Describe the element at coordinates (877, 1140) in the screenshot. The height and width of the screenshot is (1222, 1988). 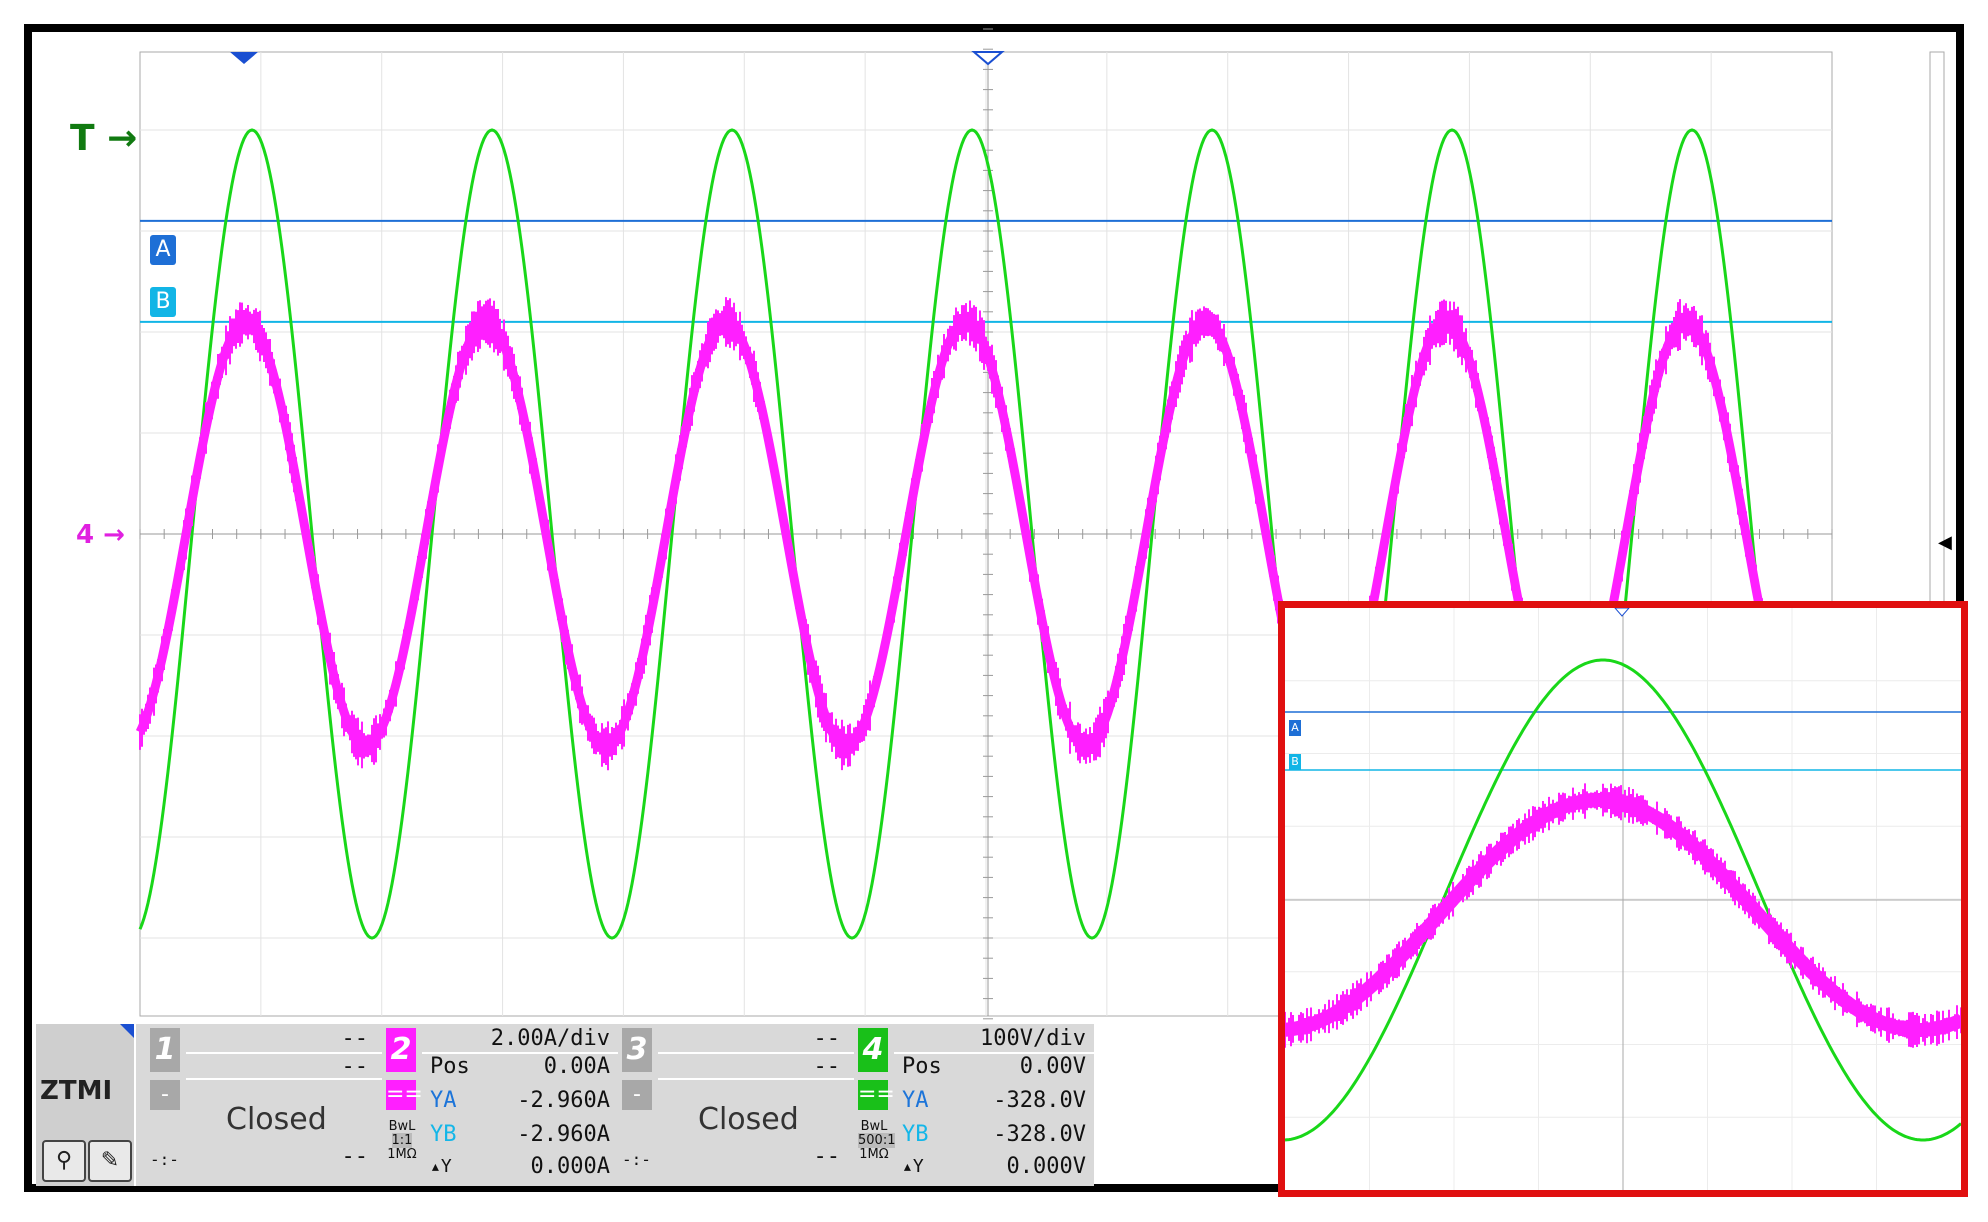
I see `channel-4-bandwidth: BwL 500:1 1MΩ` at that location.